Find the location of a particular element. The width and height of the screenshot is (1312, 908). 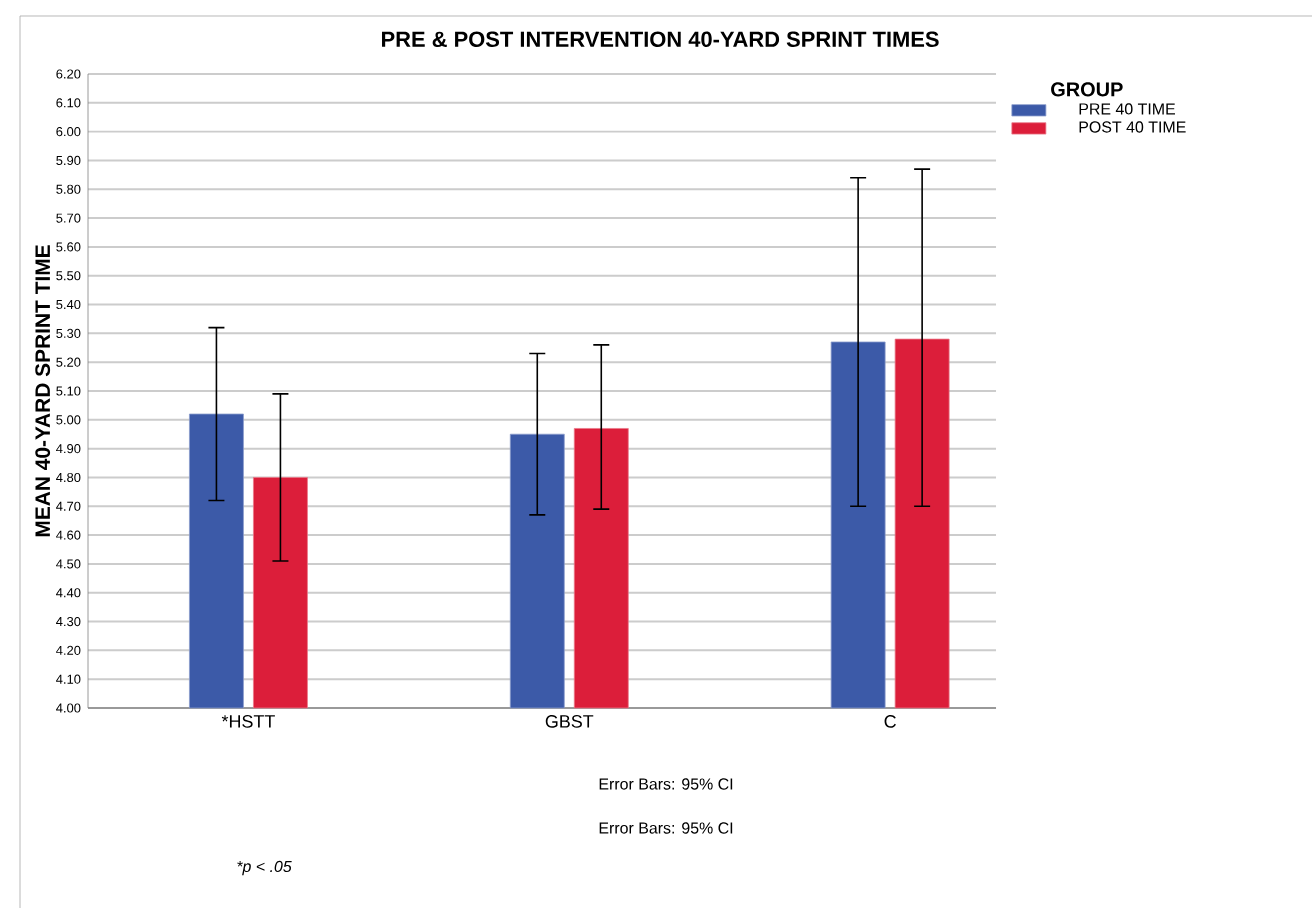

x-tick-label: GBST is located at coordinates (569, 721).